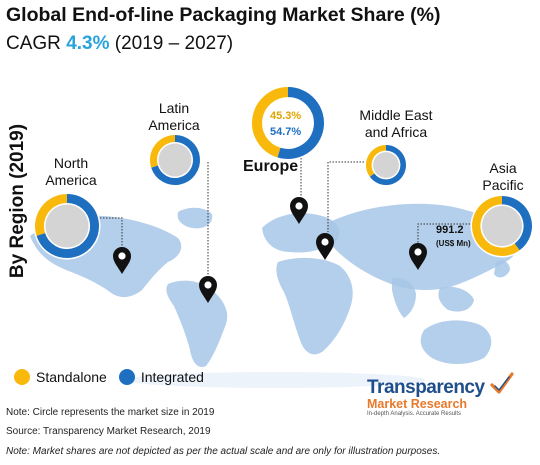 Image resolution: width=540 pixels, height=465 pixels. I want to click on slice-integrated-north-america, so click(67, 226).